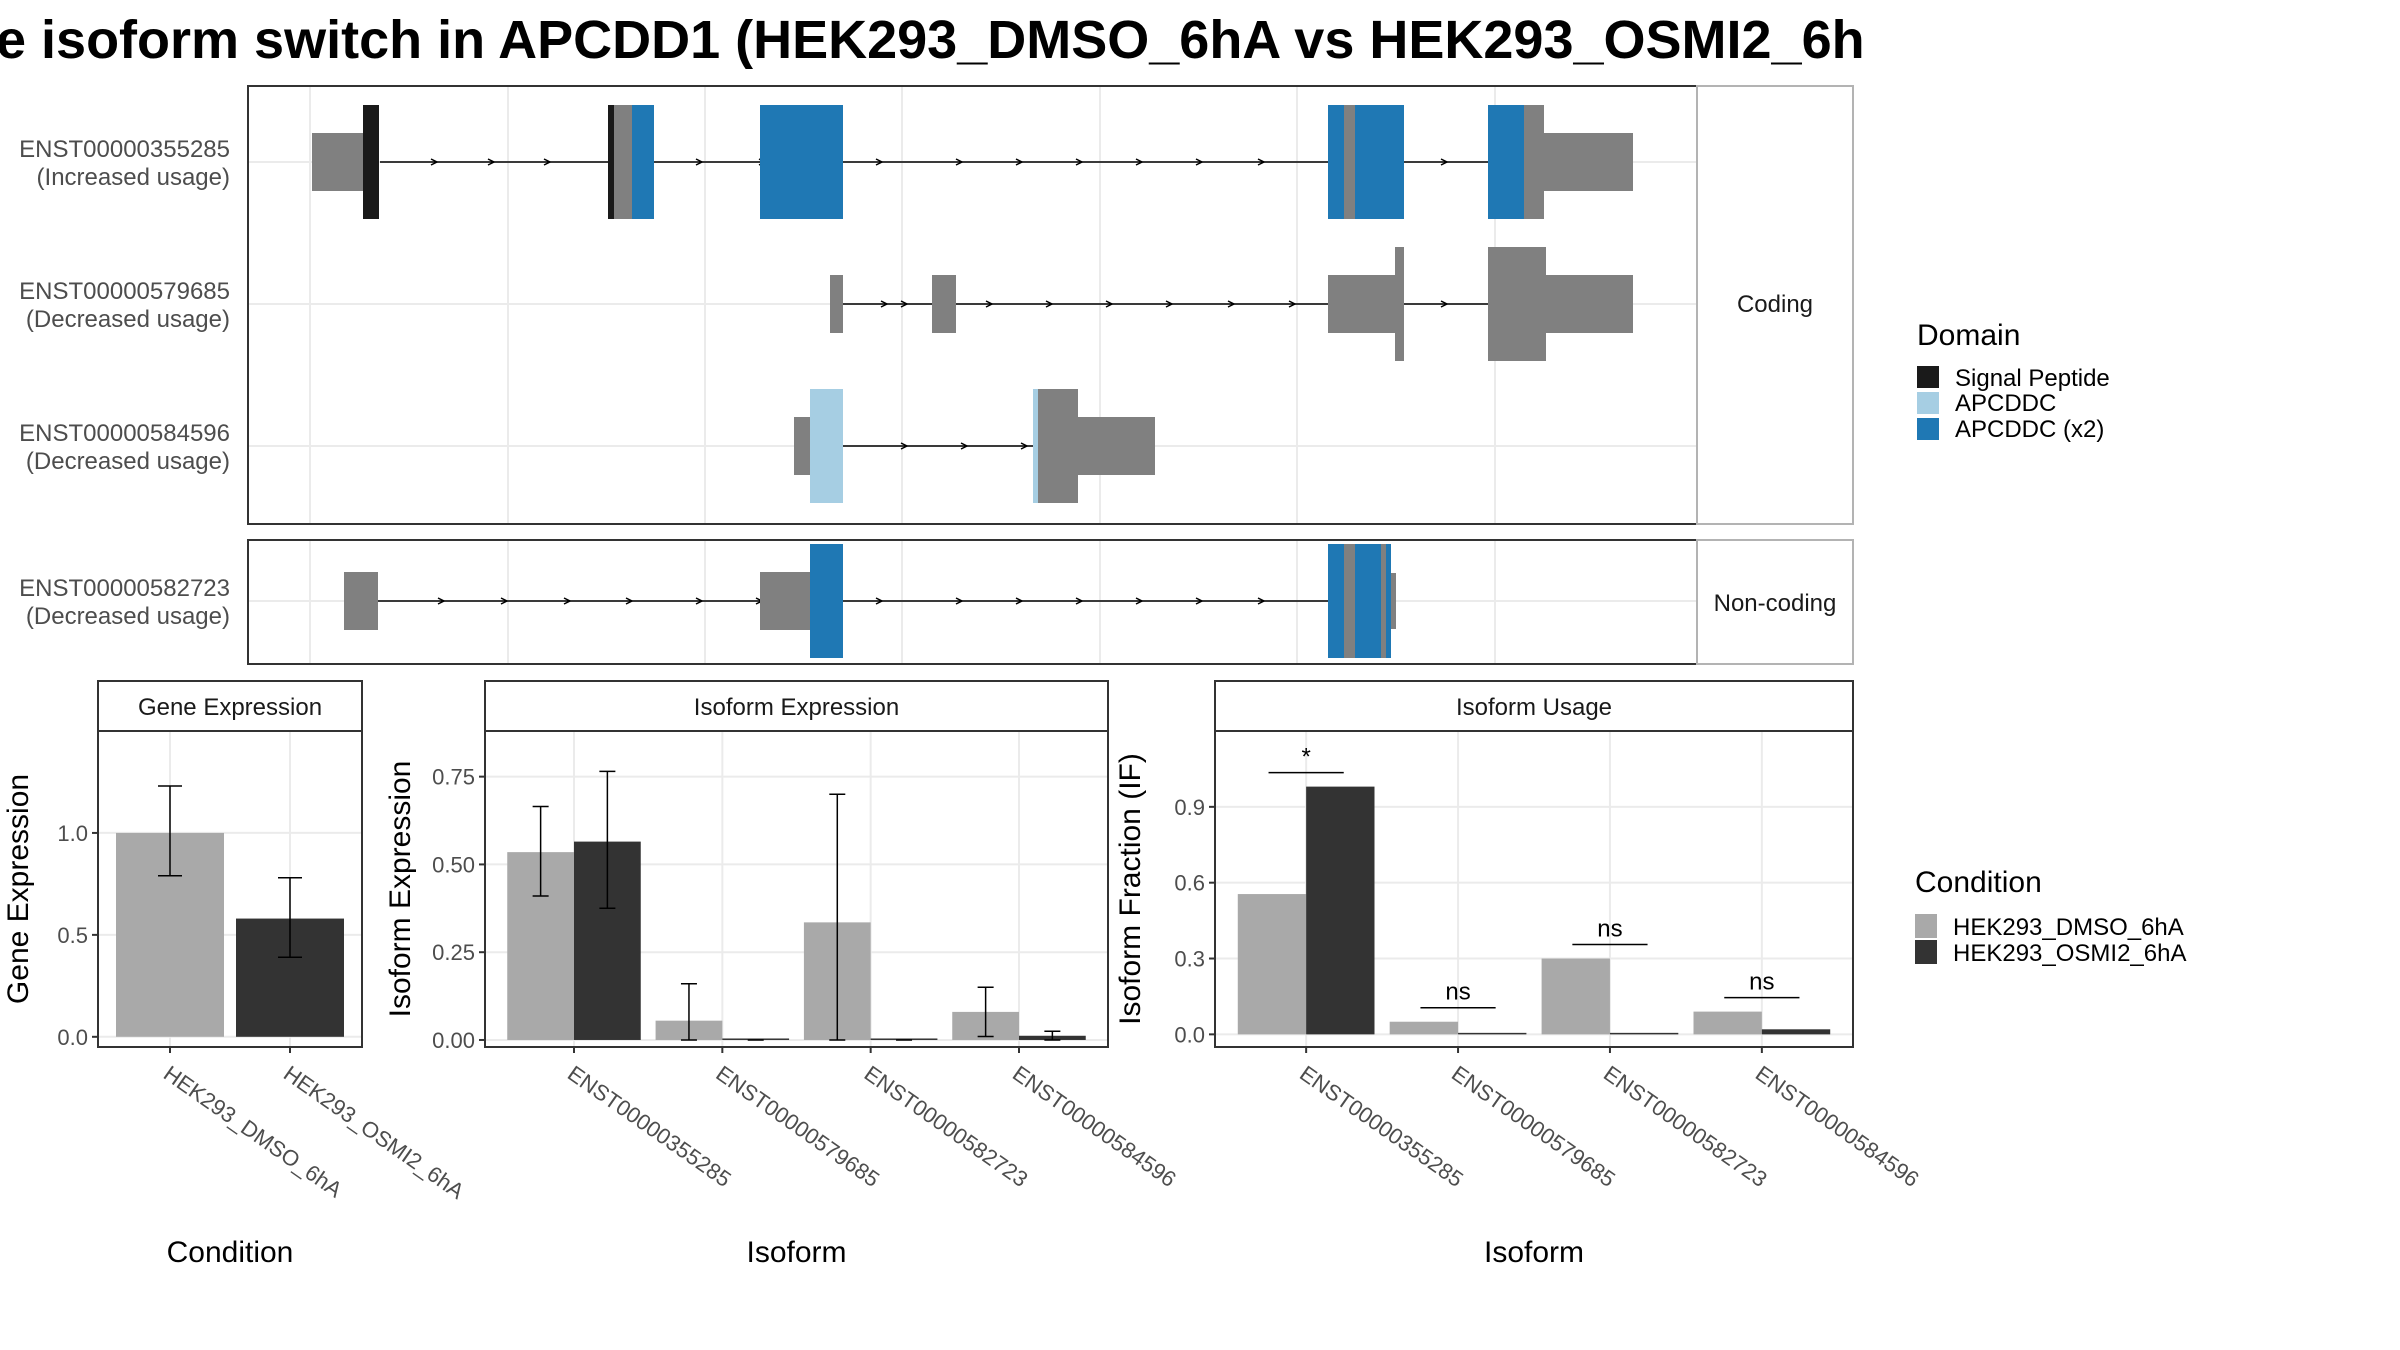 The height and width of the screenshot is (1350, 2400). Describe the element at coordinates (1926, 952) in the screenshot. I see `legend-swatch-osmi2` at that location.